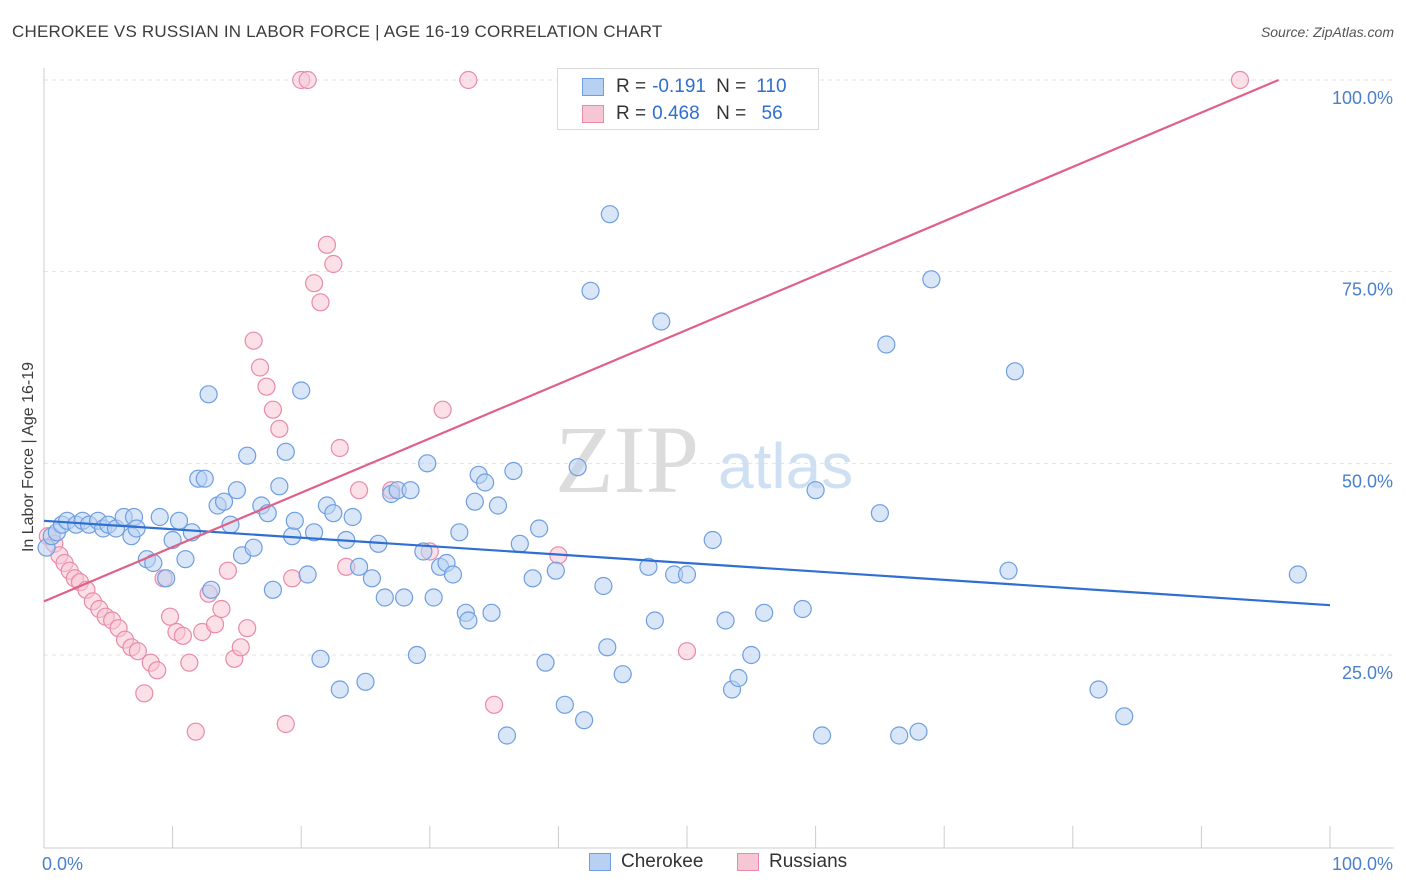 This screenshot has height=892, width=1406. Describe the element at coordinates (1362, 98) in the screenshot. I see `y-tick-label: 100.0%` at that location.